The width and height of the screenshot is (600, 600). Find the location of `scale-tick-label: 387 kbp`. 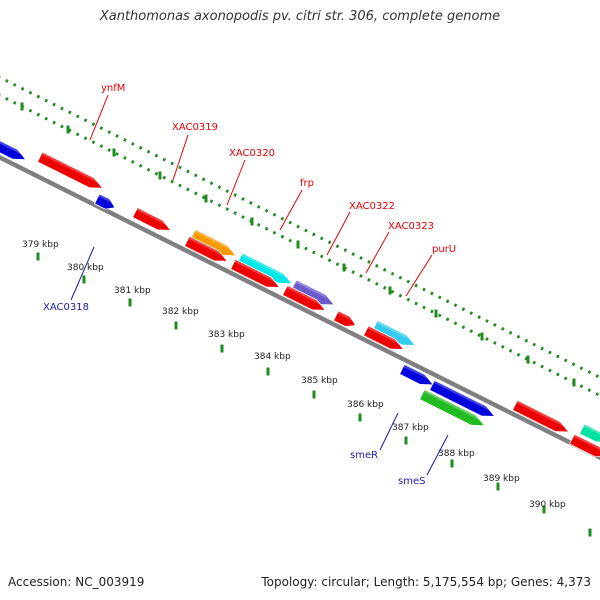

scale-tick-label: 387 kbp is located at coordinates (410, 428).